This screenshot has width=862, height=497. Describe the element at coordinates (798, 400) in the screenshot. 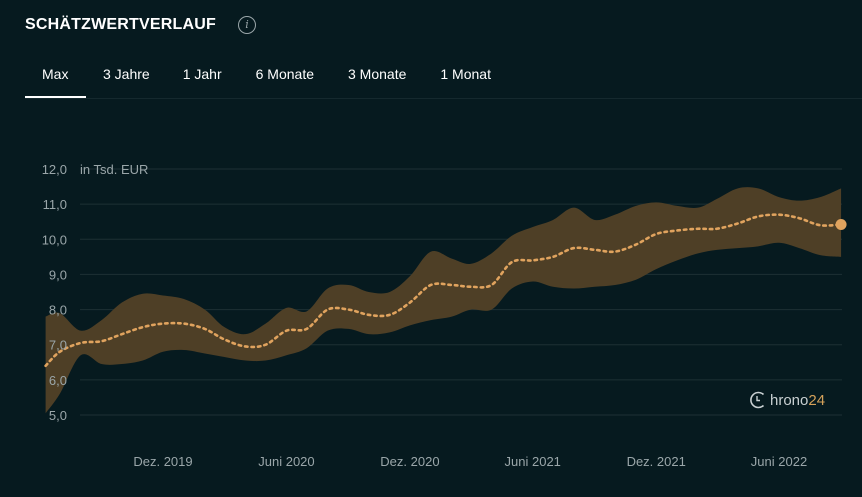

I see `watermark-text: hrono24` at that location.